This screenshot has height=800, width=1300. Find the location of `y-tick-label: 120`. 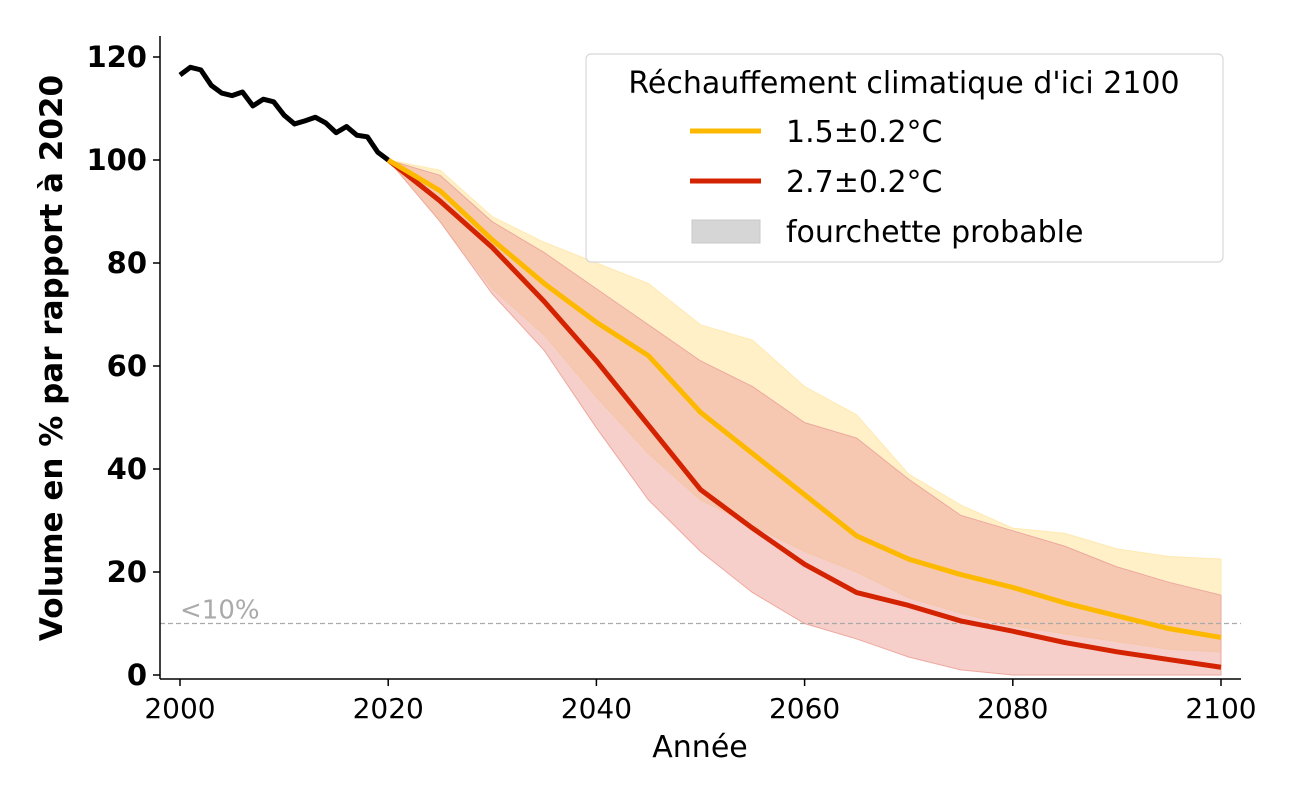

y-tick-label: 120 is located at coordinates (116, 57).